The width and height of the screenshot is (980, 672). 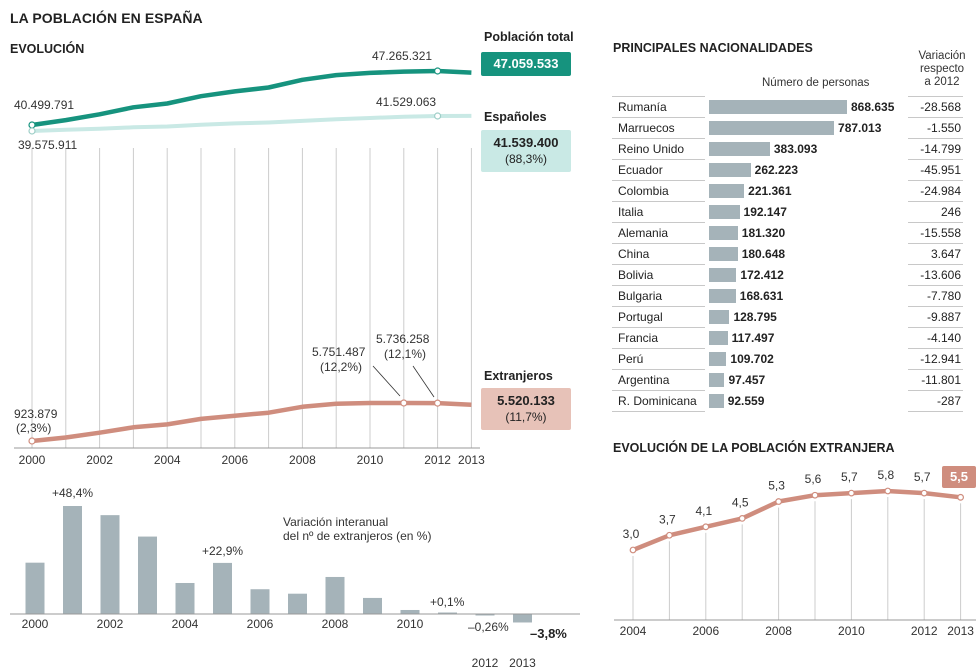 I want to click on nacionalidad-row: Italia 192.147 246, so click(x=787, y=212).